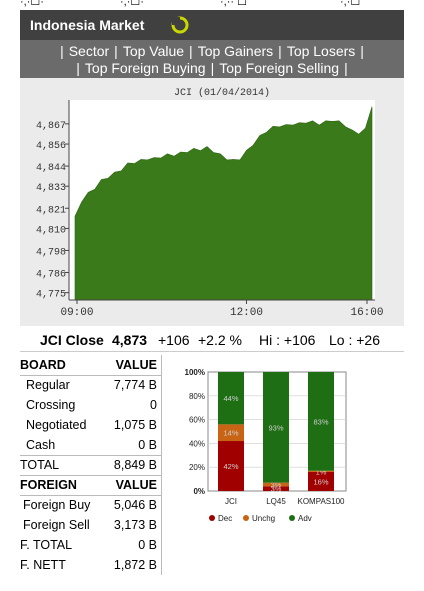 Image resolution: width=424 pixels, height=591 pixels. Describe the element at coordinates (197, 396) in the screenshot. I see `breadth-y-tick-label: 80%` at that location.